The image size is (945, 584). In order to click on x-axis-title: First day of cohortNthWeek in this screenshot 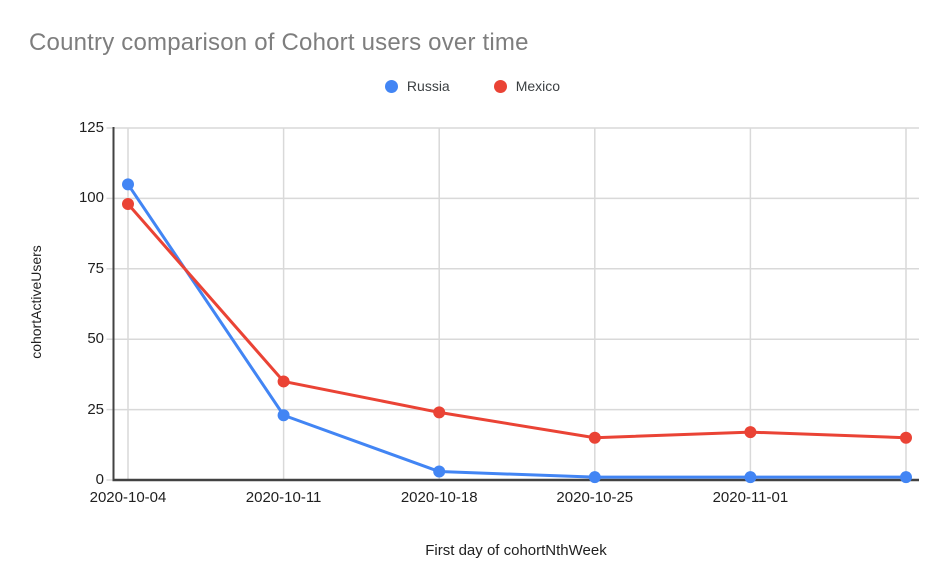, I will do `click(516, 550)`.